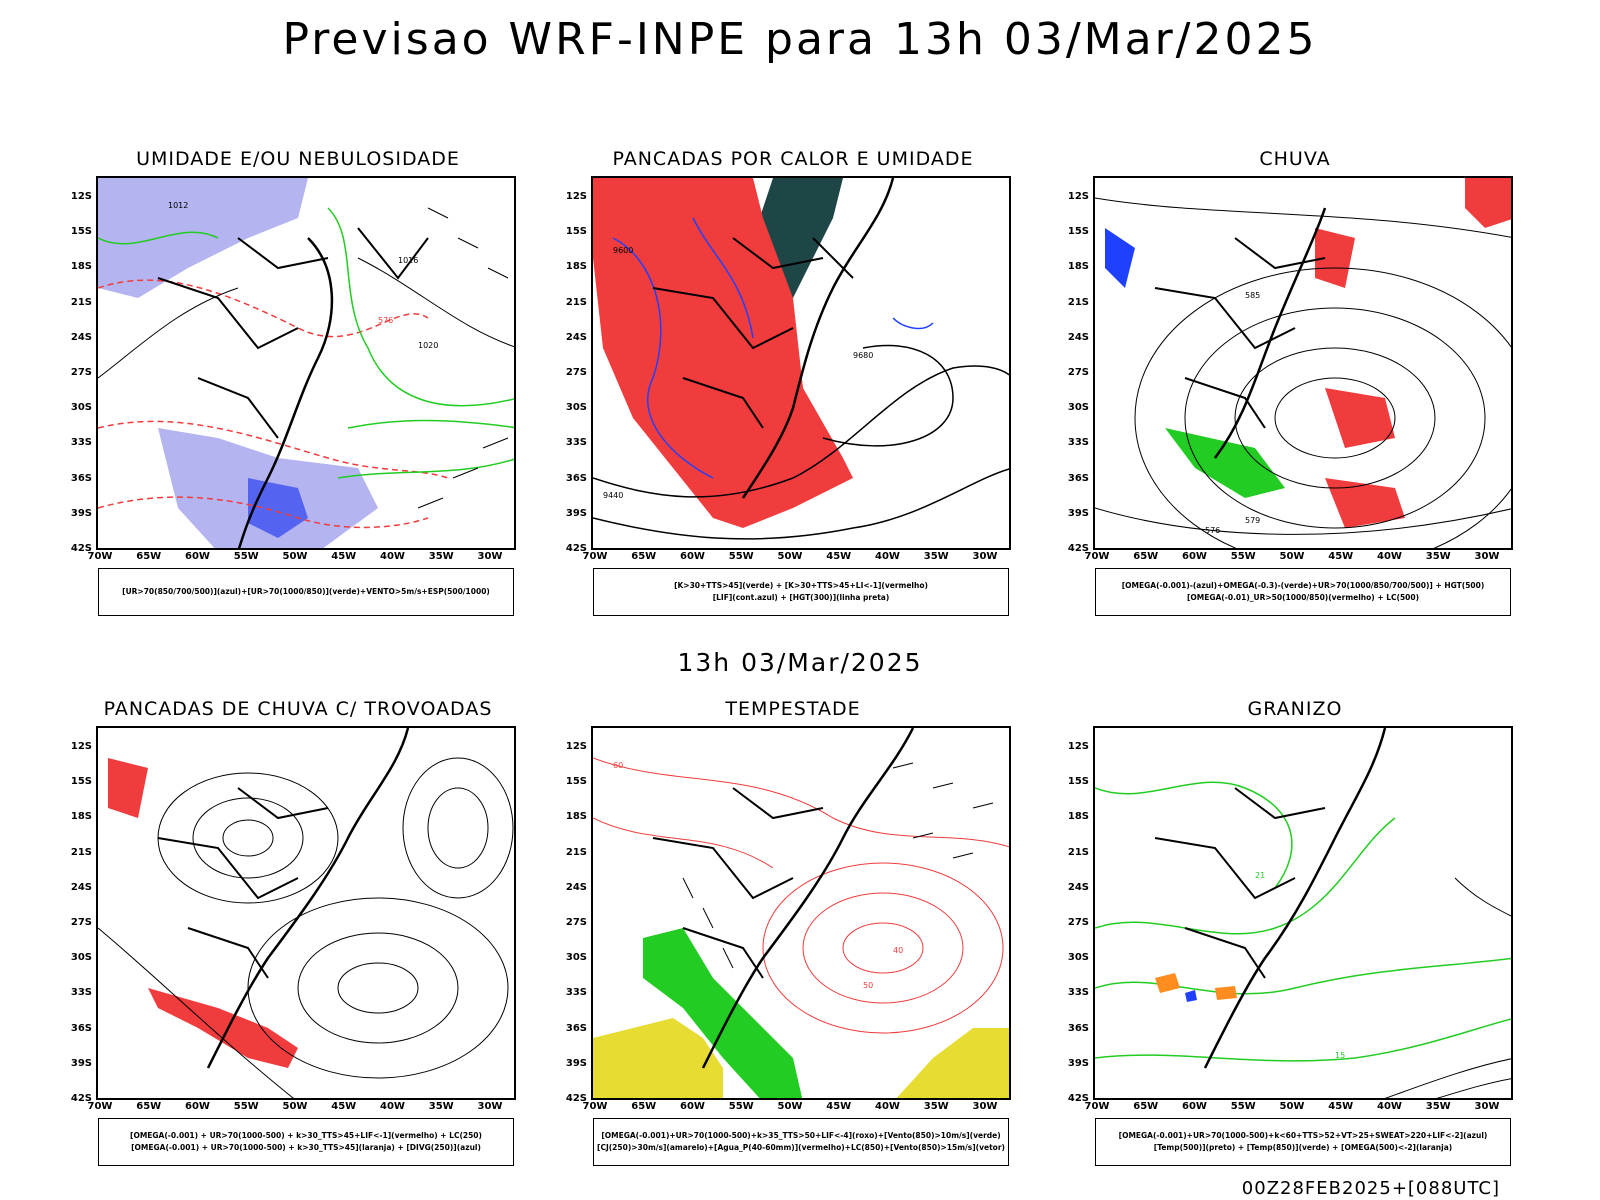 The image size is (1600, 1200). What do you see at coordinates (595, 556) in the screenshot?
I see `lon-tick-label: 70W` at bounding box center [595, 556].